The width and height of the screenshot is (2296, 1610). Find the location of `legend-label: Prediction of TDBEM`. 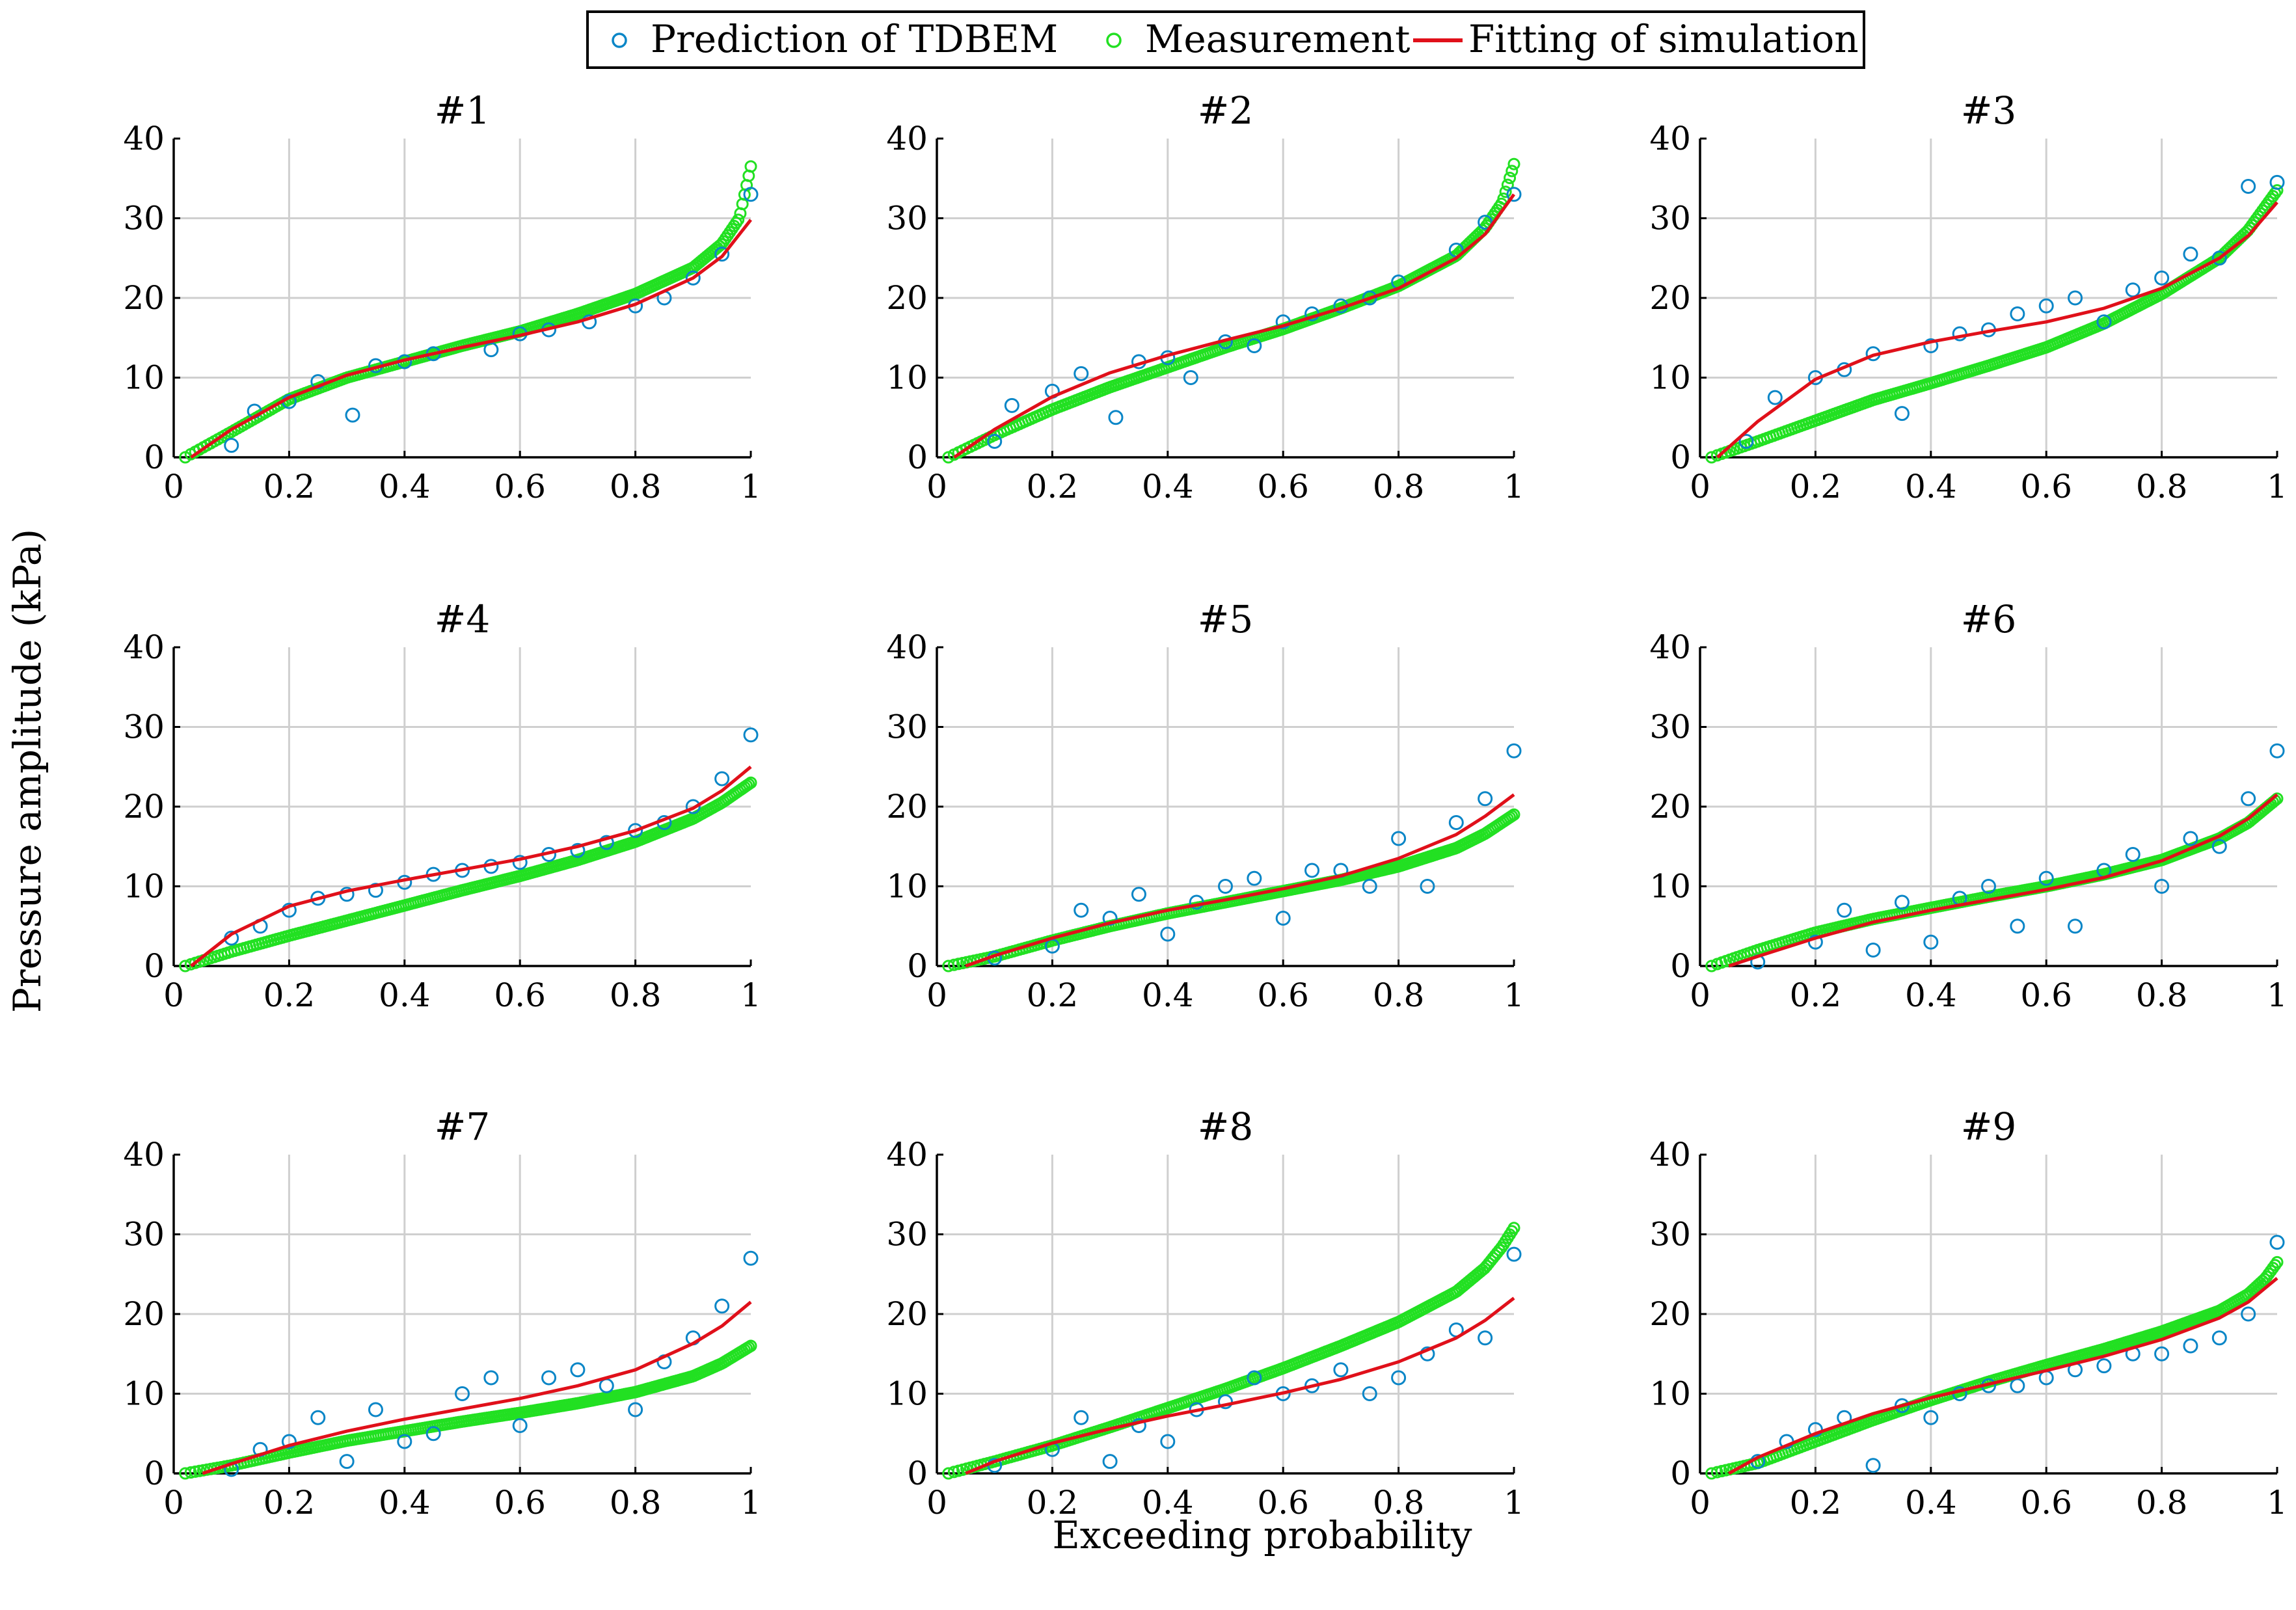

legend-label: Prediction of TDBEM is located at coordinates (854, 39).